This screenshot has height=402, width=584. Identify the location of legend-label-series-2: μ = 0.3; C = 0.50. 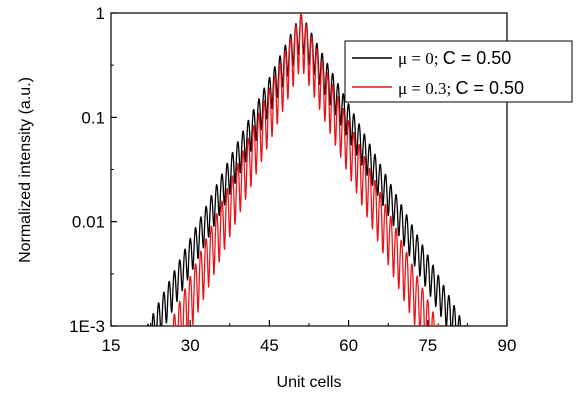
(461, 88).